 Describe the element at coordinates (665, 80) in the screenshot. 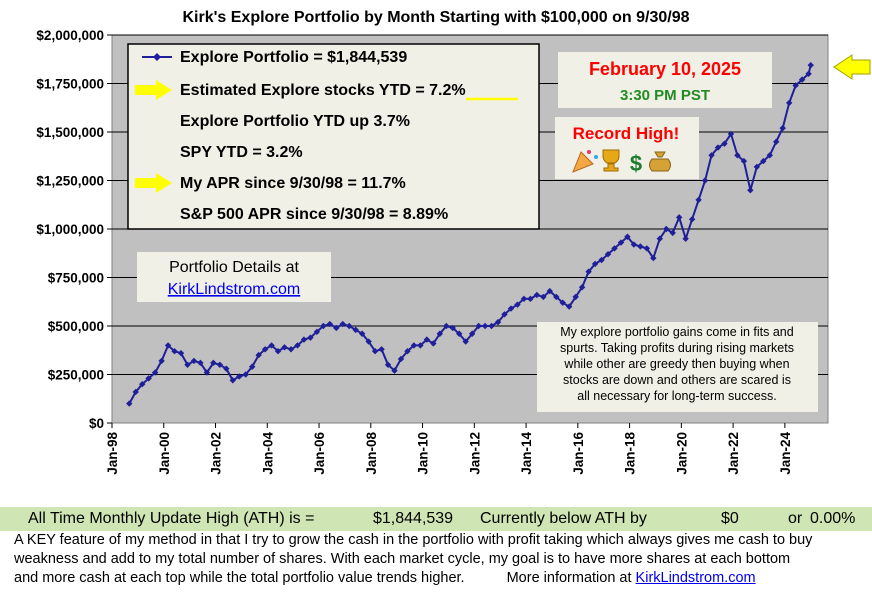

I see `date-box` at that location.